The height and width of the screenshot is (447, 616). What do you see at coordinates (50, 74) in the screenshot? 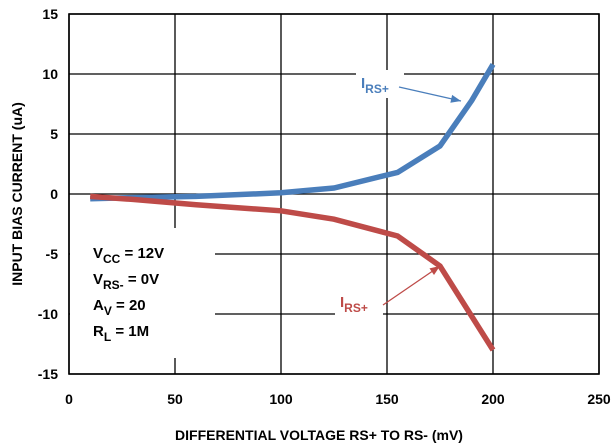
I see `y-tick-label: 10` at bounding box center [50, 74].